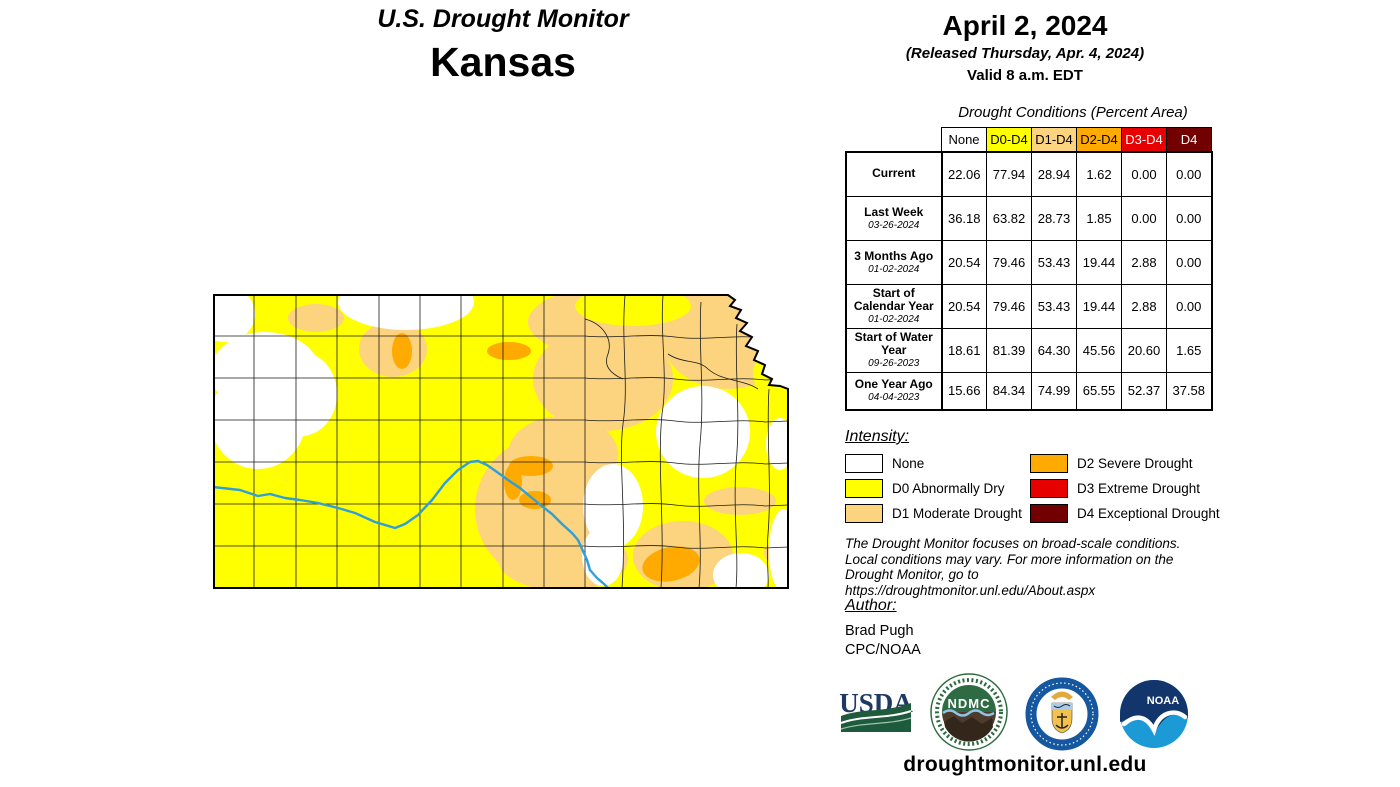  I want to click on legend-item-d4: D4 Exceptional Drought, so click(1130, 513).